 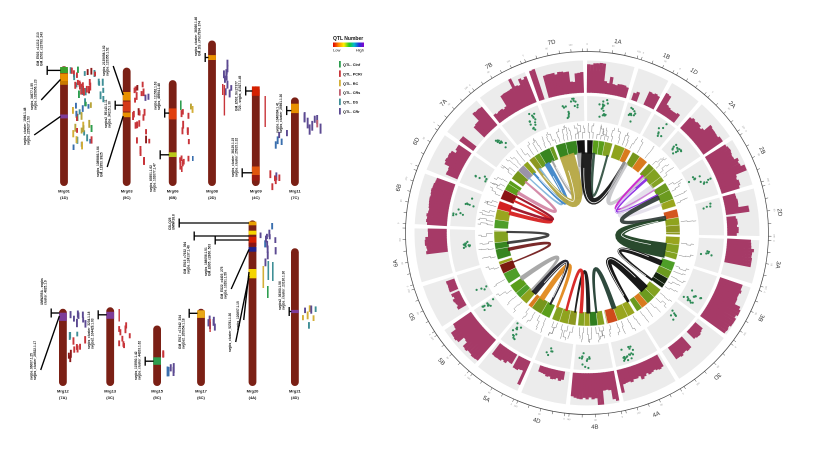 What do you see at coordinates (295, 397) in the screenshot?
I see `svg-text: (4D)` at bounding box center [295, 397].